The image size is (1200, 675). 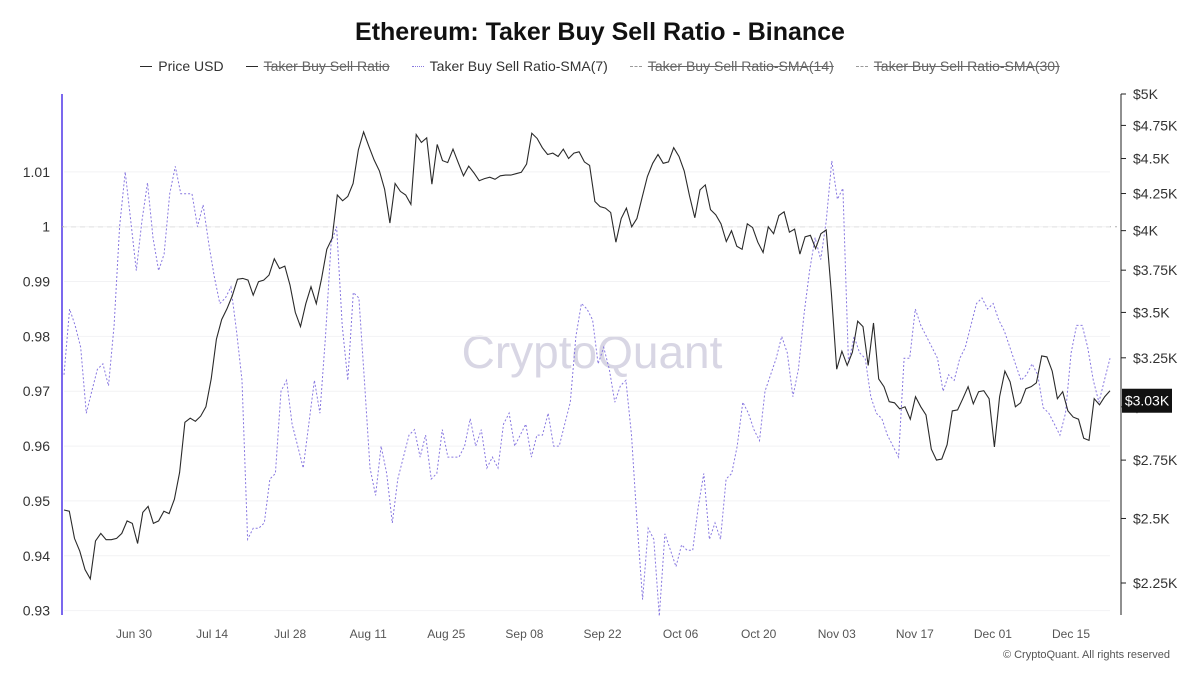 What do you see at coordinates (1155, 460) in the screenshot?
I see `right-tick-label: $2.75K` at bounding box center [1155, 460].